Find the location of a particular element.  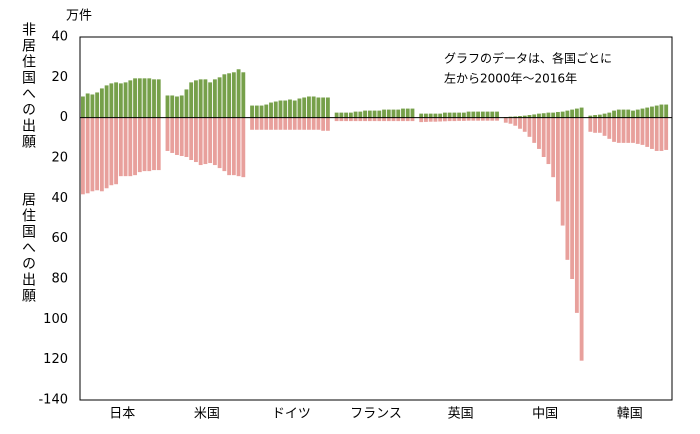

y-label-top: 非居住国への出願 is located at coordinates (28, 86).